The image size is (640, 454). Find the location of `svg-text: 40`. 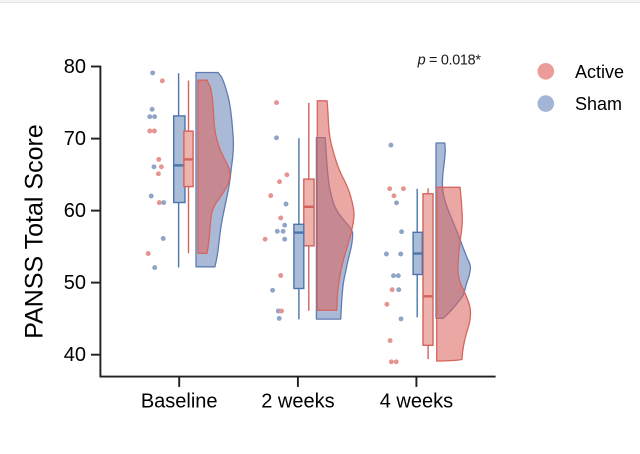

svg-text: 40 is located at coordinates (75, 355).